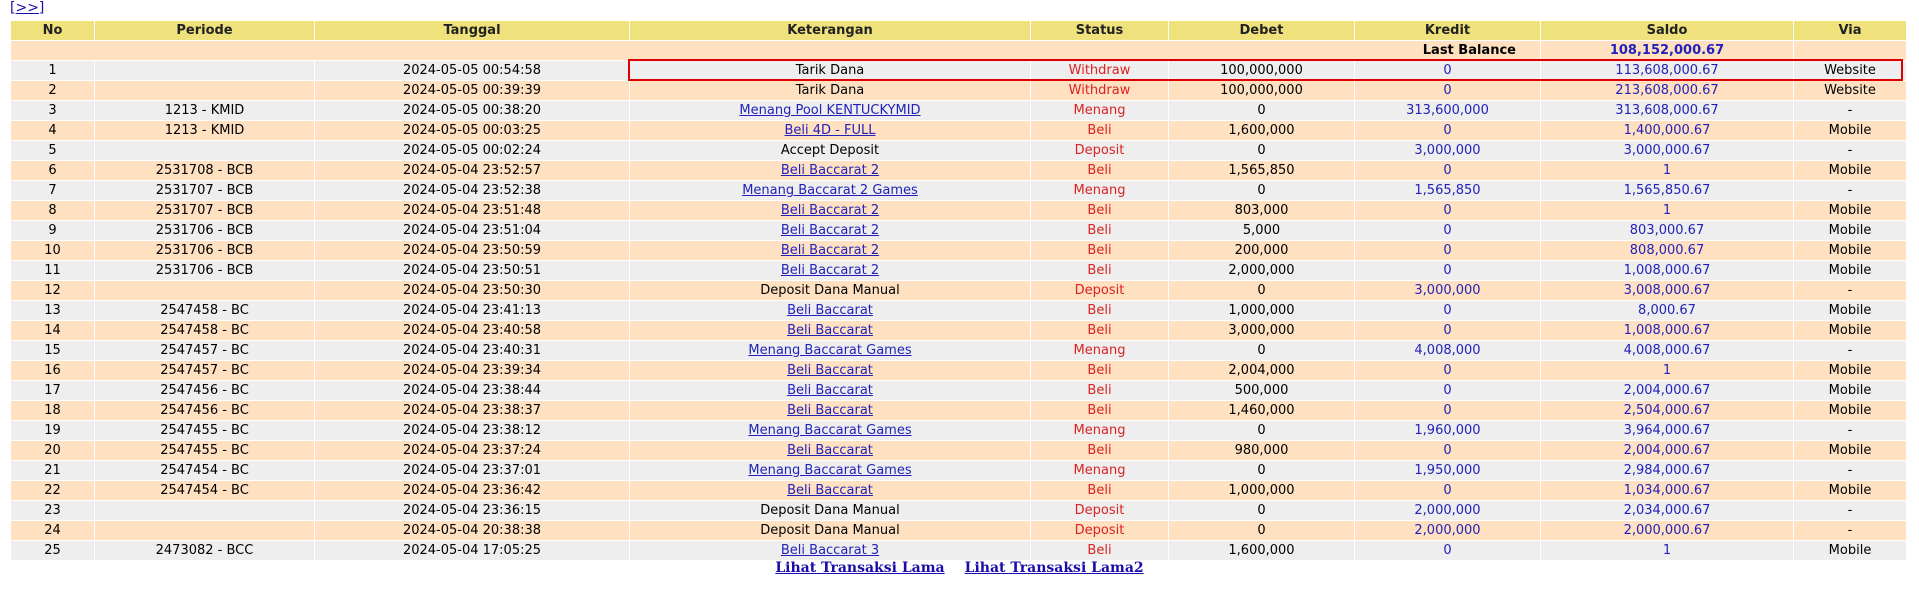 The height and width of the screenshot is (596, 1919). What do you see at coordinates (204, 390) in the screenshot?
I see `periode-cell: 2547456 - BC` at bounding box center [204, 390].